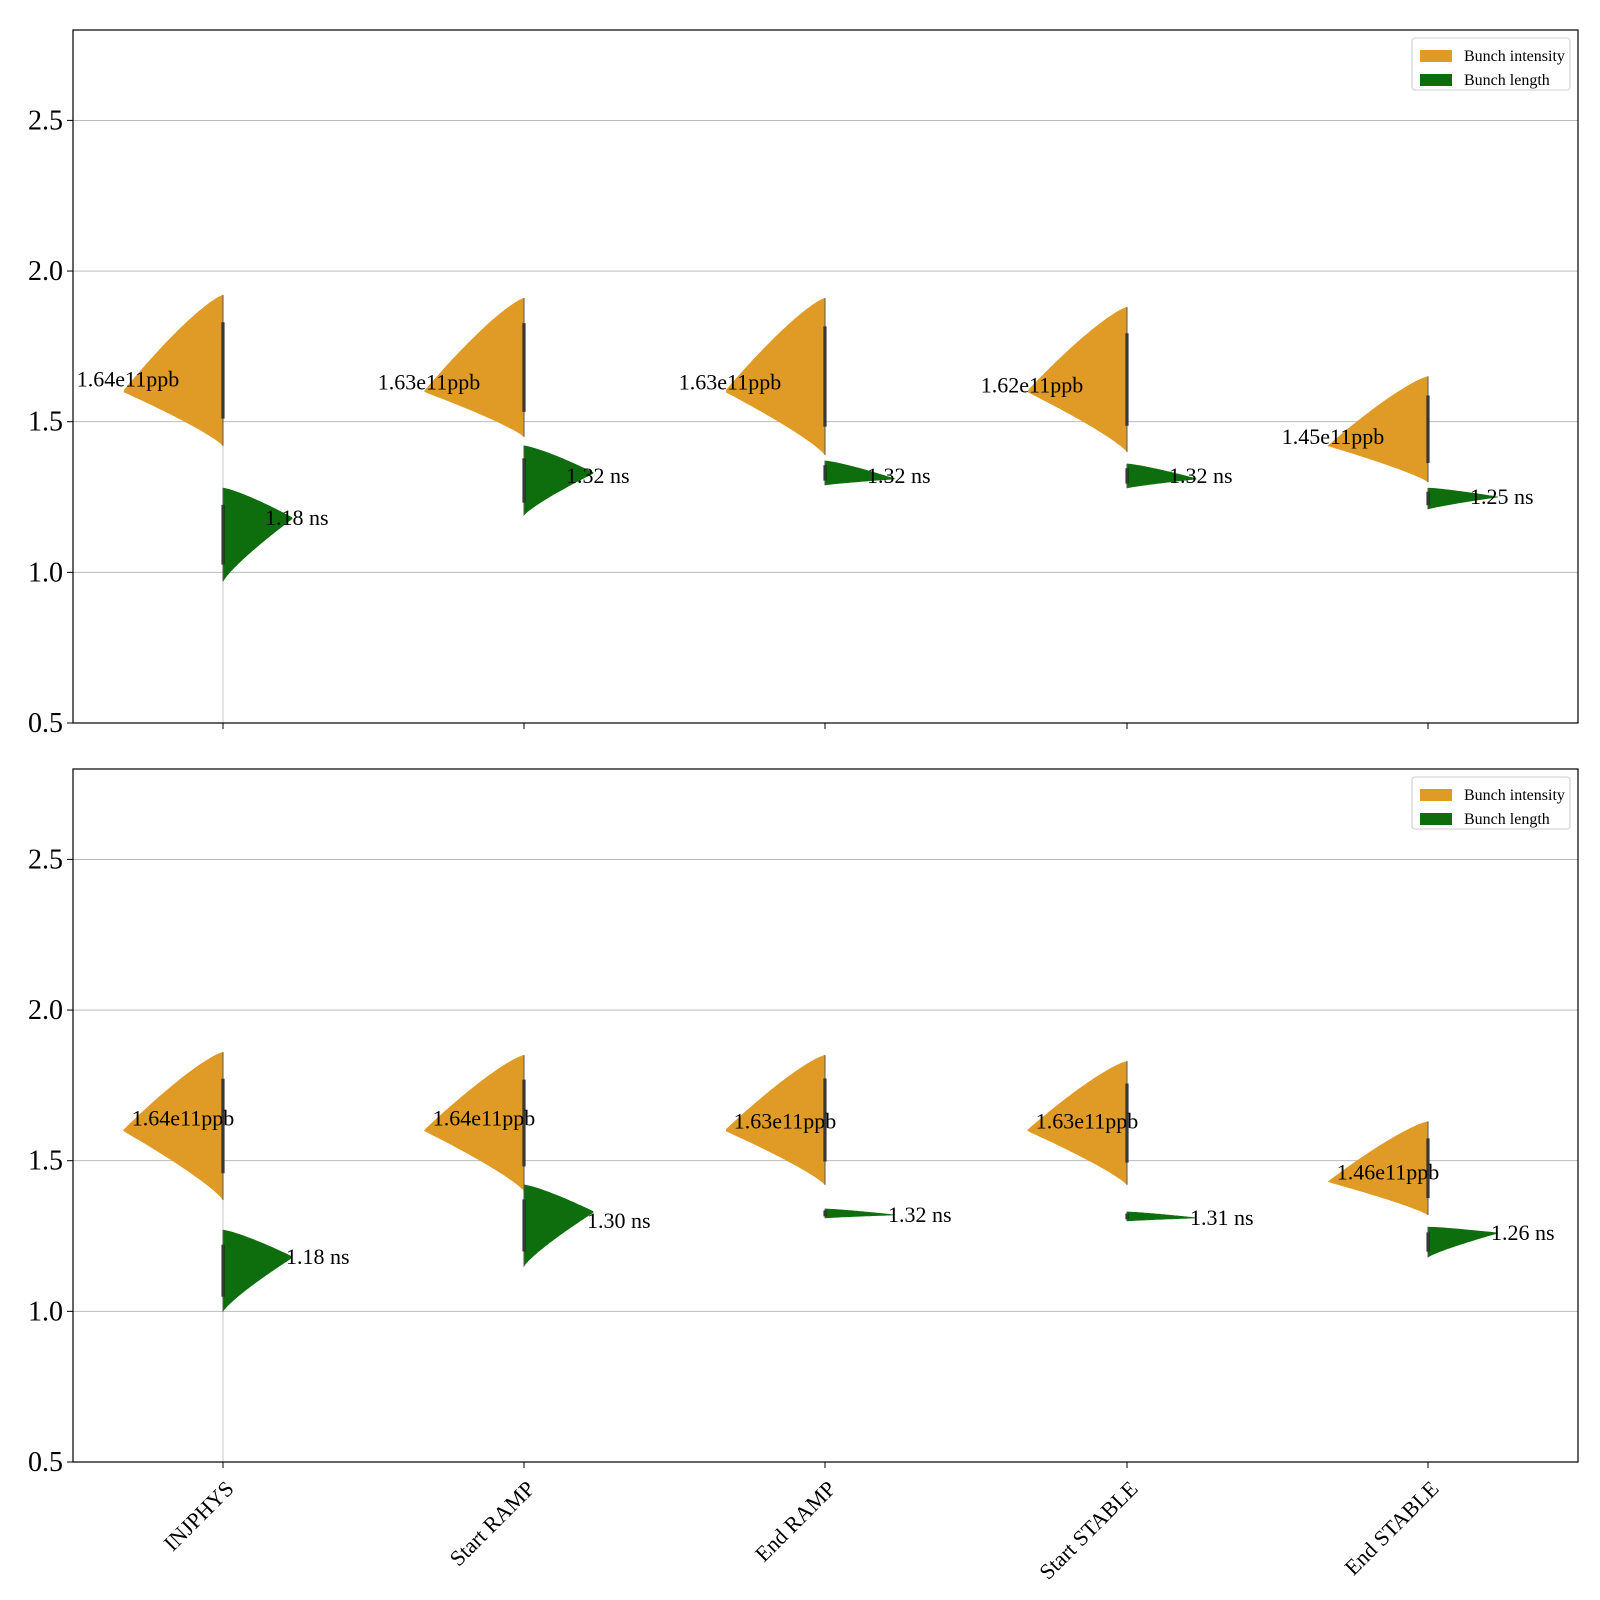 The image size is (1600, 1600). I want to click on data-label: 1.62e11ppb, so click(1032, 385).